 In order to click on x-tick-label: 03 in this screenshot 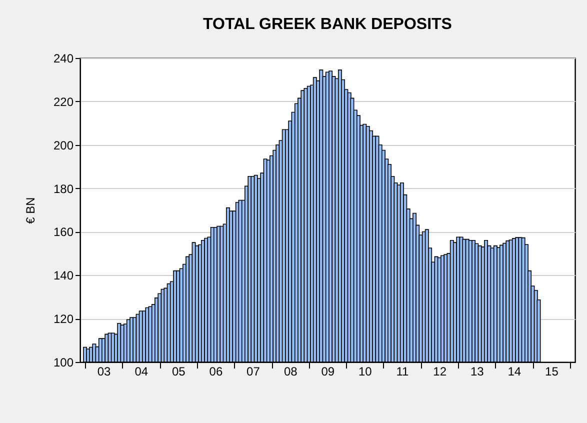, I will do `click(104, 371)`.